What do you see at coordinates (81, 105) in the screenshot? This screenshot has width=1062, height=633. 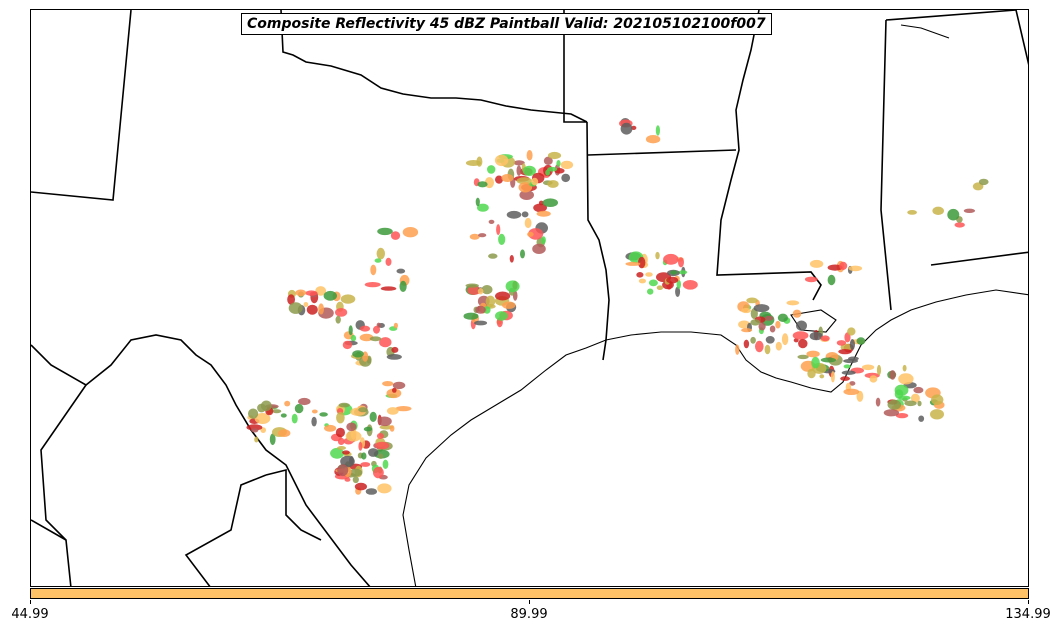 I see `nm-boundary` at bounding box center [81, 105].